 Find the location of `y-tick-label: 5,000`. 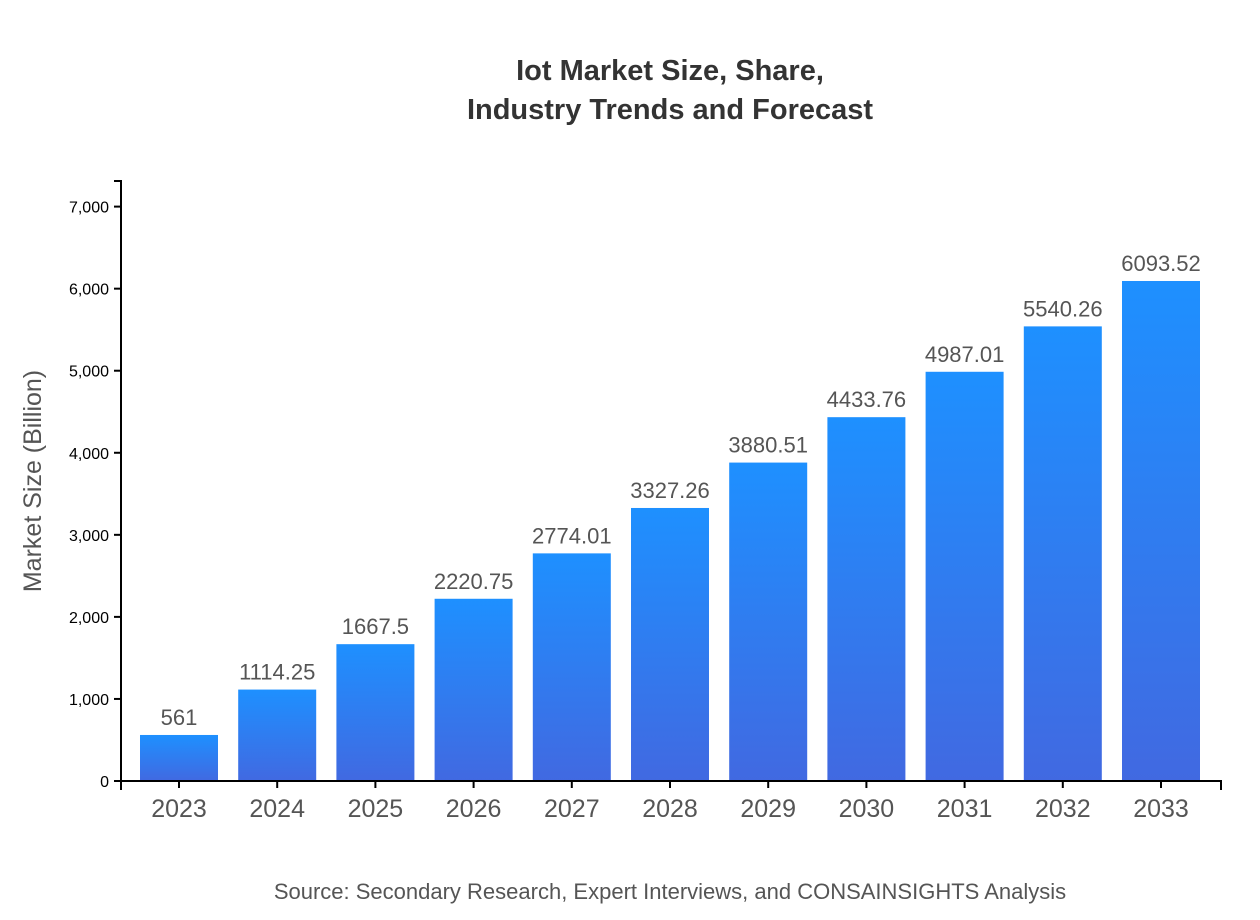

y-tick-label: 5,000 is located at coordinates (89, 372).